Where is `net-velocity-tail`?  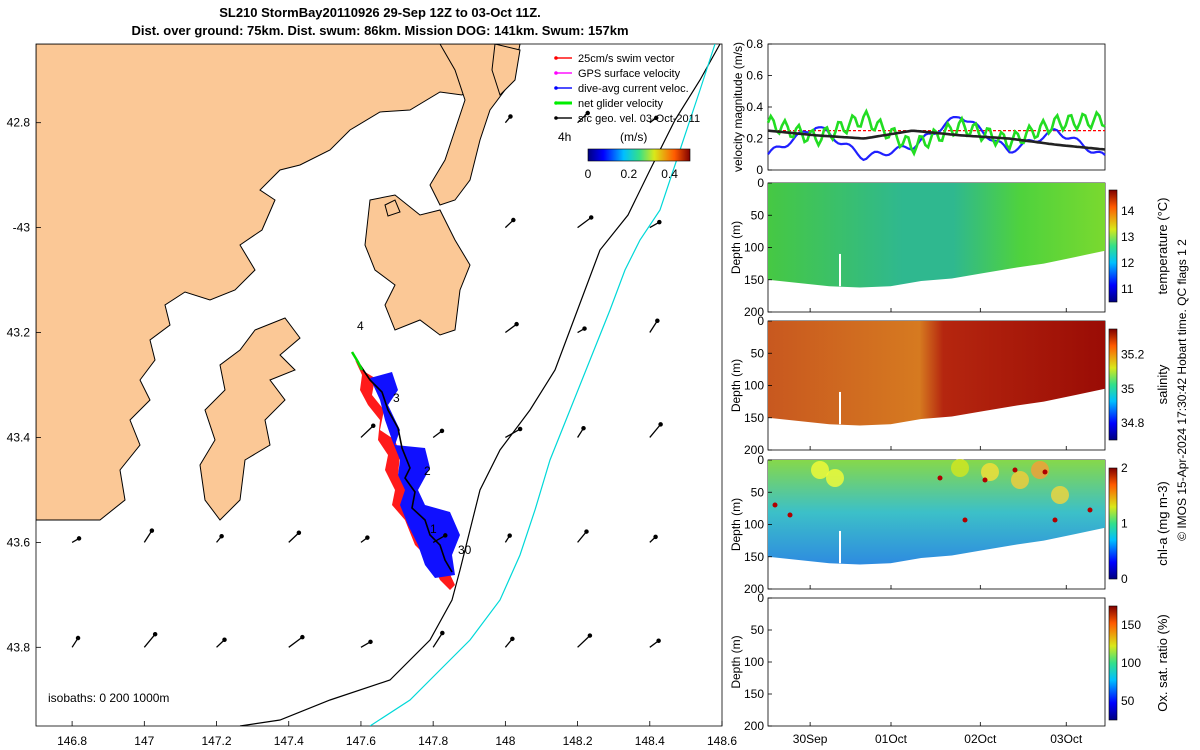 net-velocity-tail is located at coordinates (357, 361).